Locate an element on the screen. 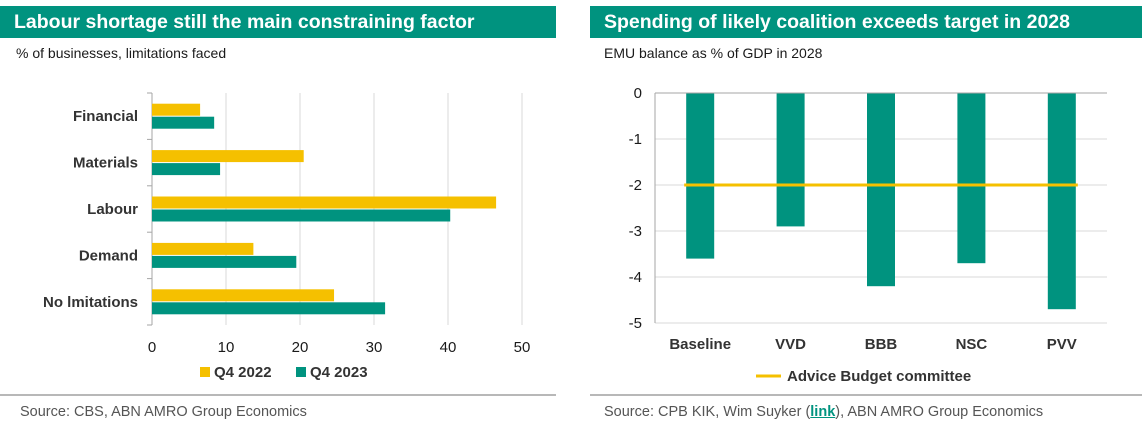  category-label-demand: Demand is located at coordinates (108, 255).